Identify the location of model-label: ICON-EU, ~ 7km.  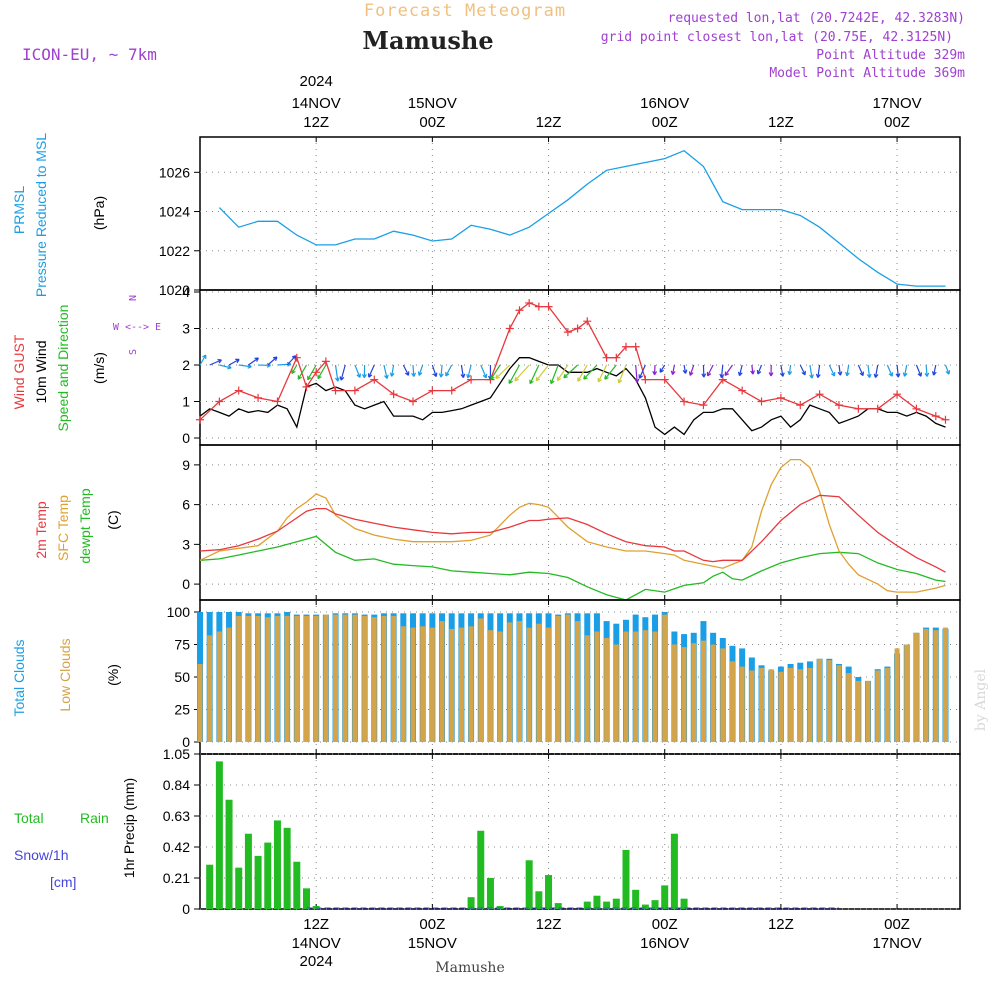
(89, 54).